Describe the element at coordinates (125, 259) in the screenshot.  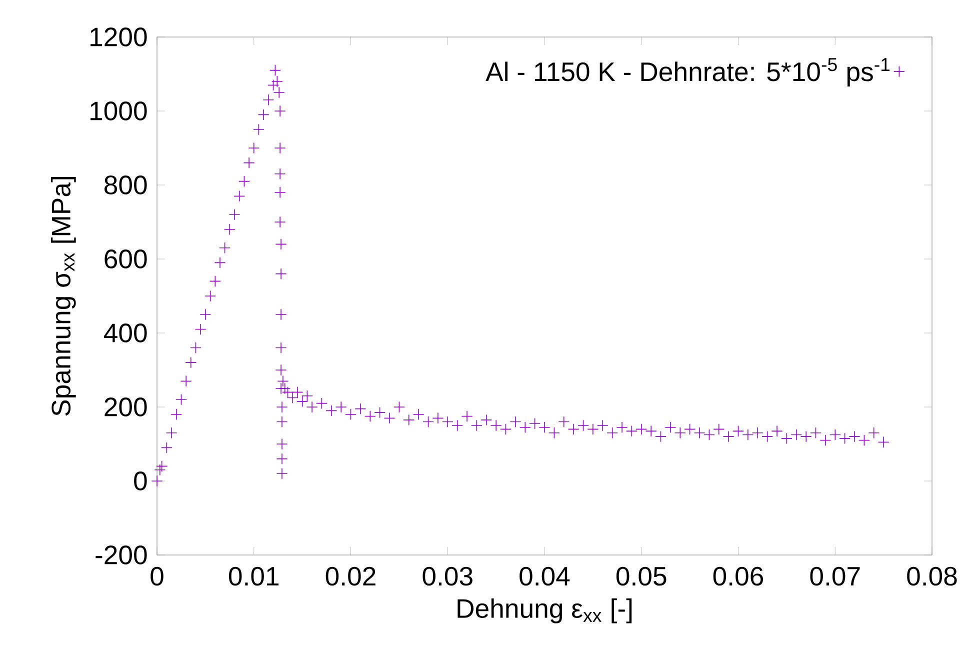
I see `y-tick-label: 600` at that location.